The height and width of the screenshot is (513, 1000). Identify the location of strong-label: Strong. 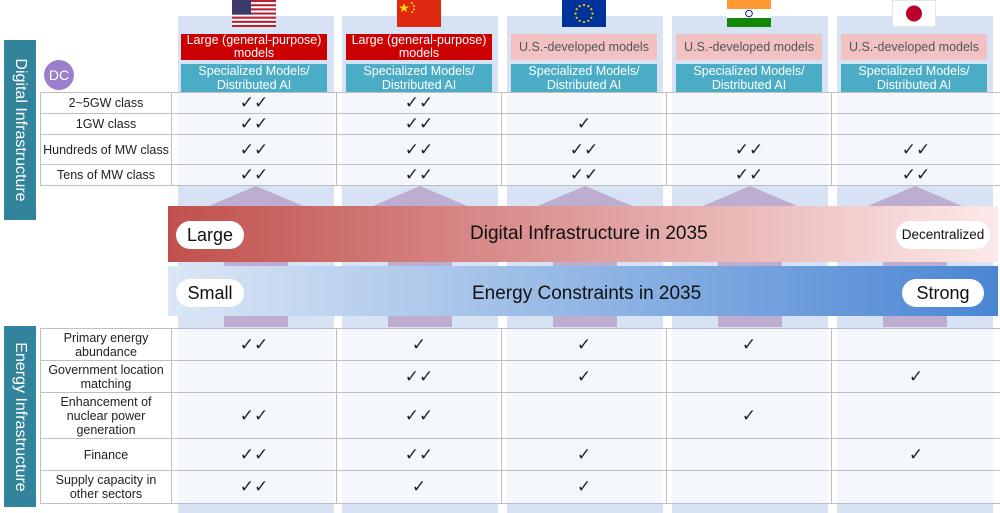
(943, 293).